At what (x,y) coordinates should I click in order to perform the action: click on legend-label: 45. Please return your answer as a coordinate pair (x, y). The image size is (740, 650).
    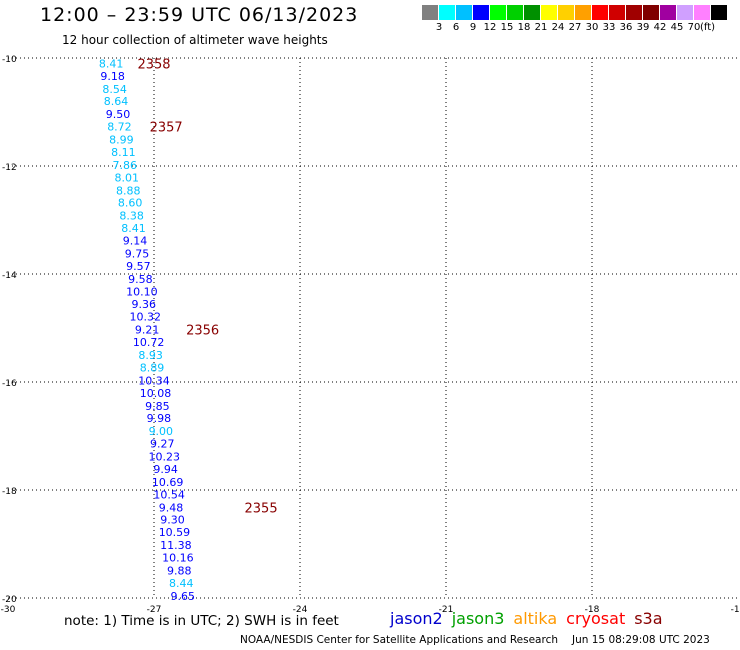
    Looking at the image, I should click on (677, 27).